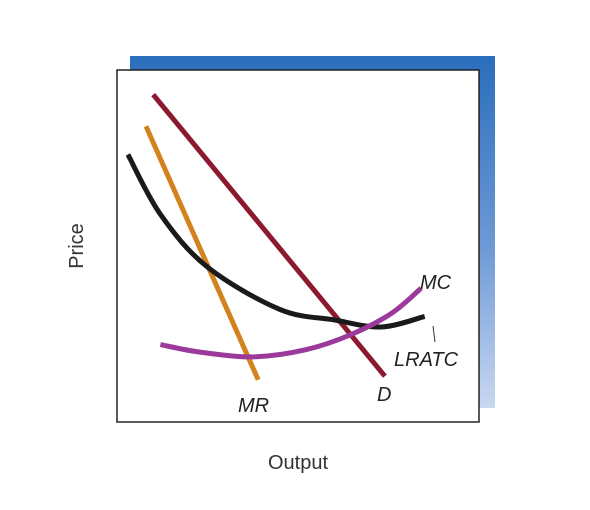 This screenshot has width=590, height=510. What do you see at coordinates (291, 323) in the screenshot?
I see `series-line-mc` at bounding box center [291, 323].